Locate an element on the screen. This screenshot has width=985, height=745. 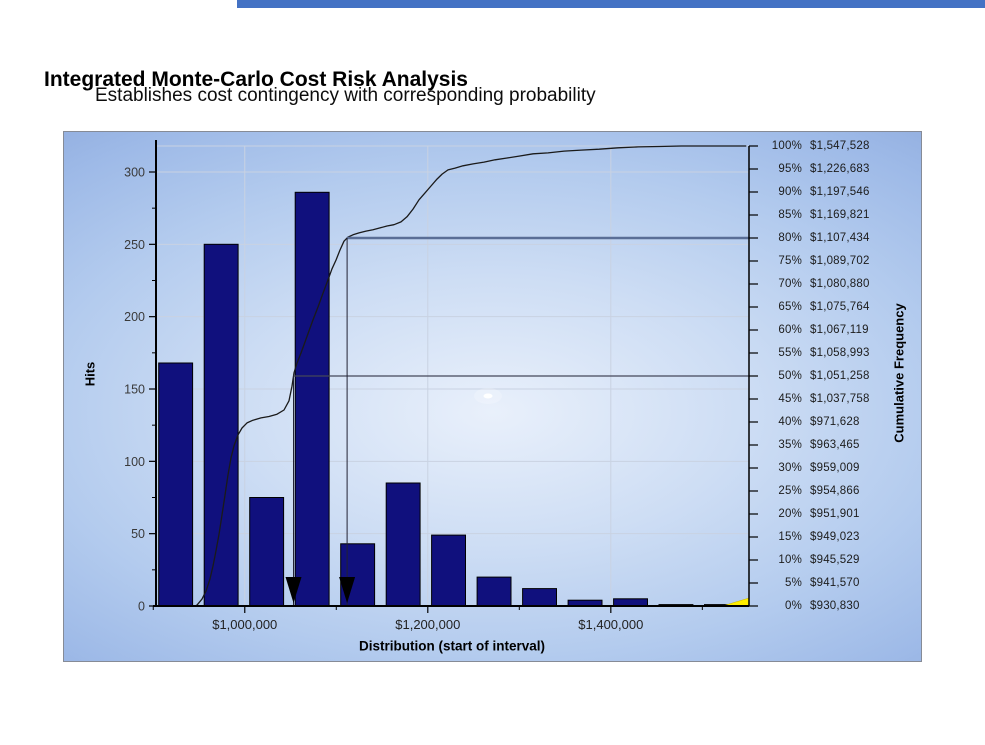
percentile-dollar-value: $971,628 is located at coordinates (835, 422).